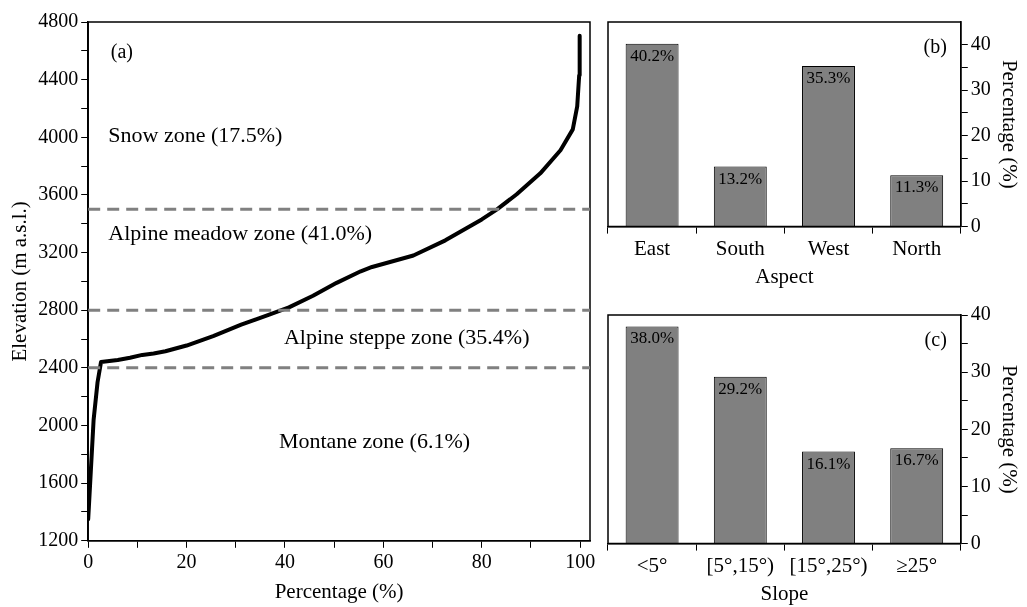 This screenshot has height=607, width=1027. What do you see at coordinates (784, 592) in the screenshot?
I see `x-axis-title: Slope` at bounding box center [784, 592].